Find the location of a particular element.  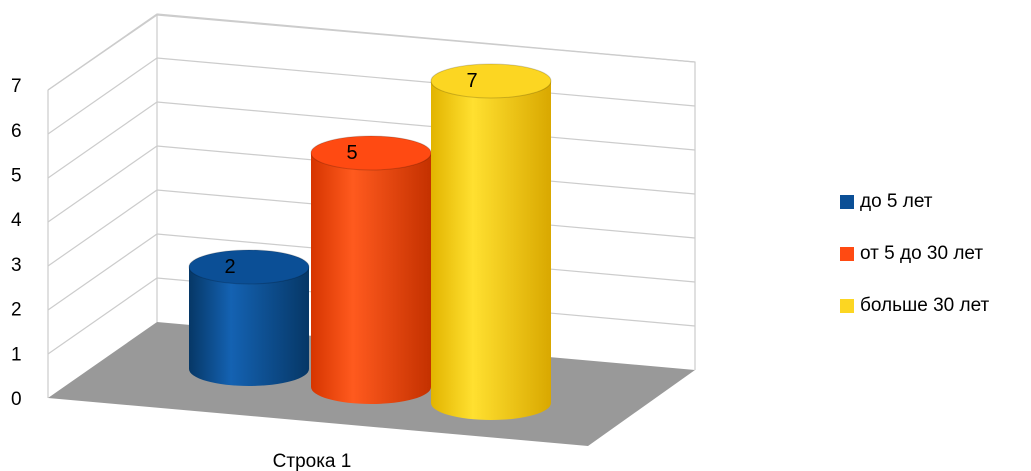

y-tick-label-2: 2 is located at coordinates (16, 310).